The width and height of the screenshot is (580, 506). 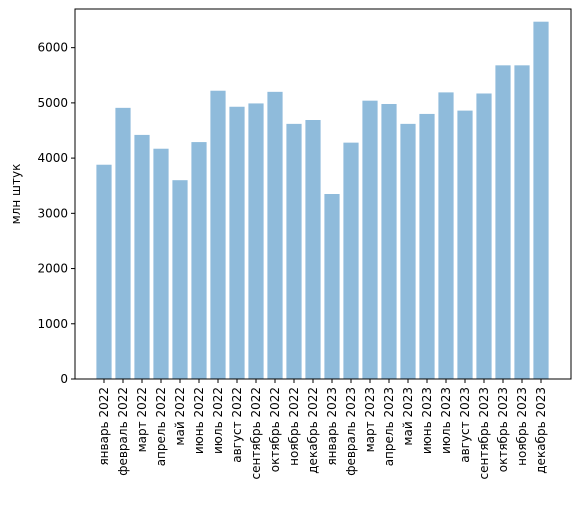 I want to click on x-tick-label: июнь 2023, so click(x=427, y=420).